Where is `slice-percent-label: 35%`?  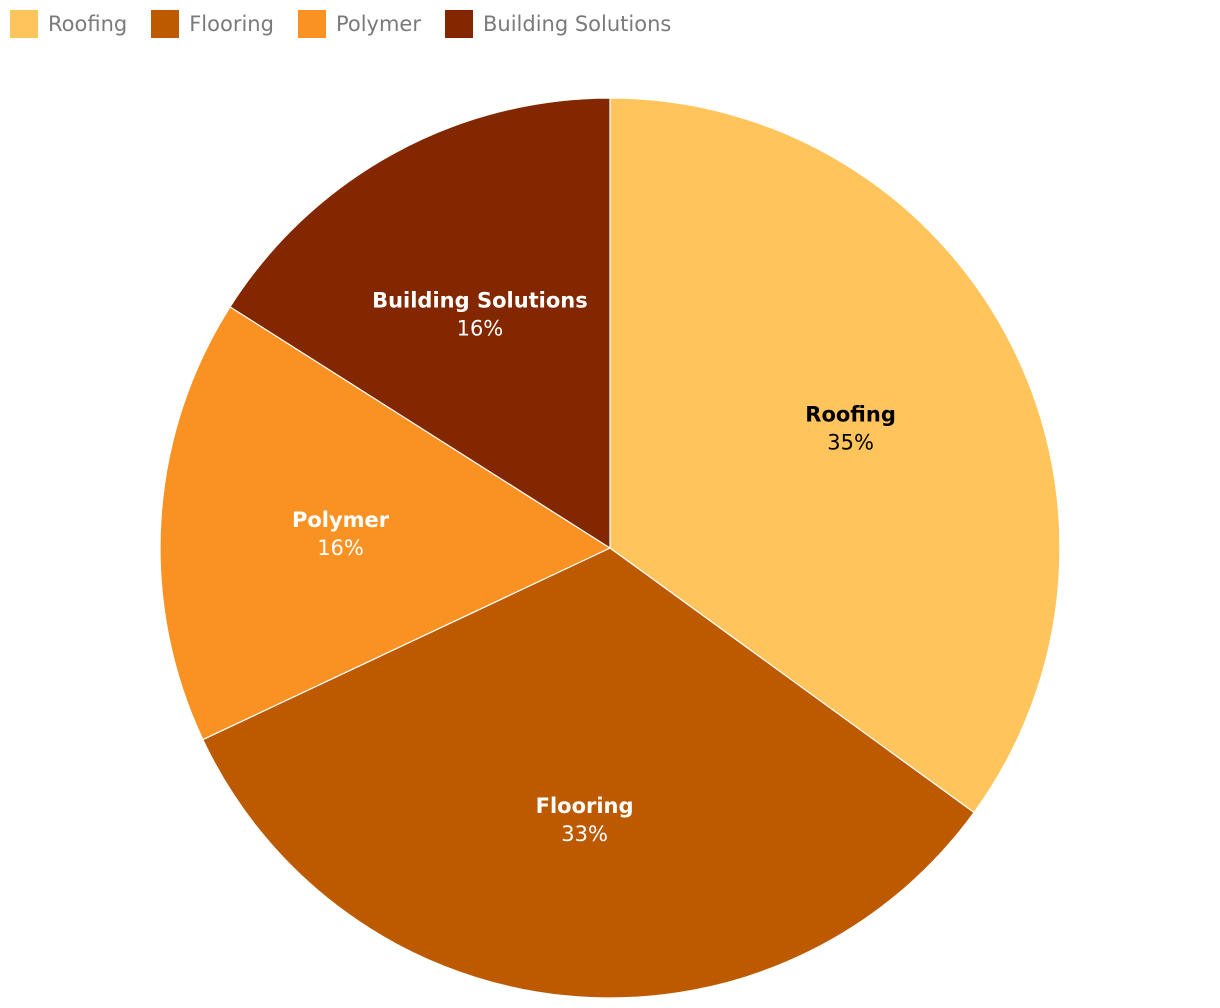 slice-percent-label: 35% is located at coordinates (850, 442).